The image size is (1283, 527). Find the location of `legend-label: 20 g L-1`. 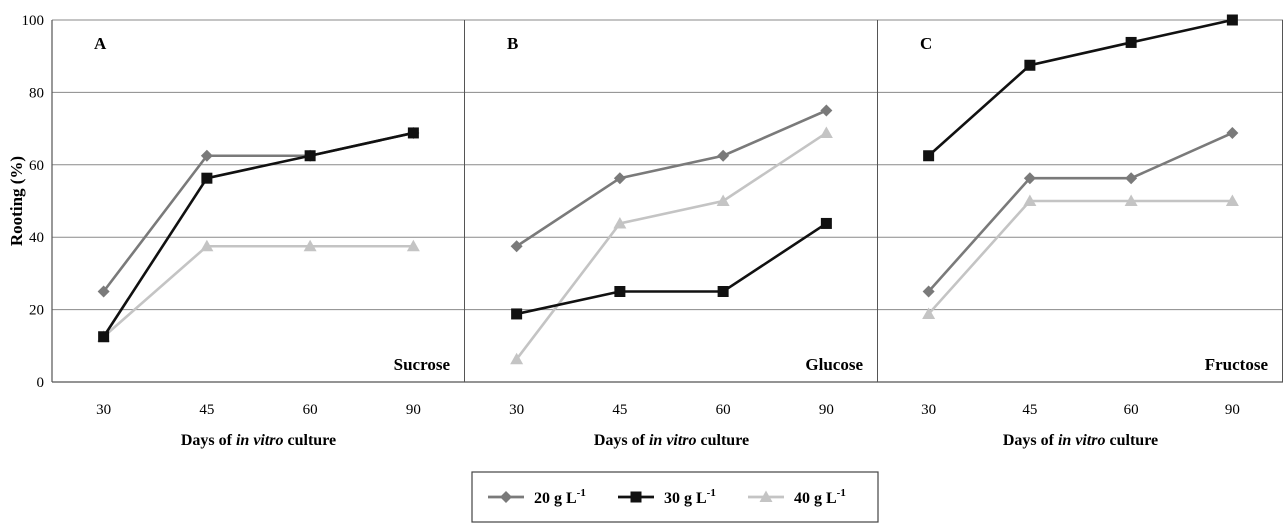

legend-label: 20 g L-1 is located at coordinates (560, 497).